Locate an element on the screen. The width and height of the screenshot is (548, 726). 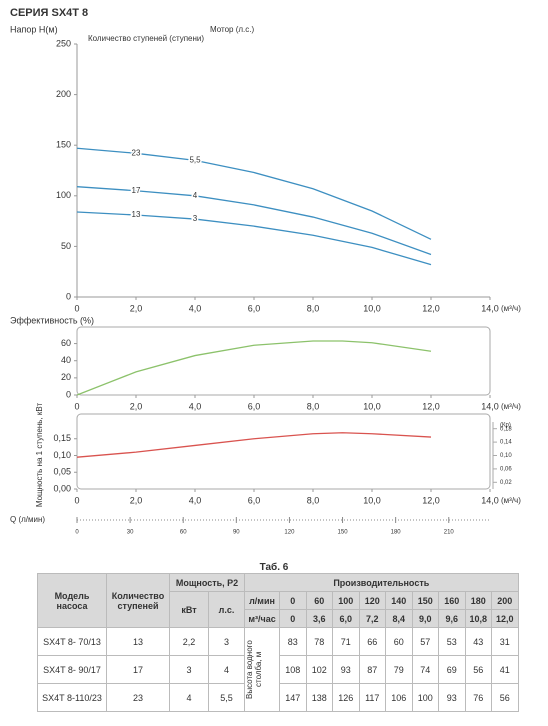
header-cell: Мощность, P2 is located at coordinates (207, 582).